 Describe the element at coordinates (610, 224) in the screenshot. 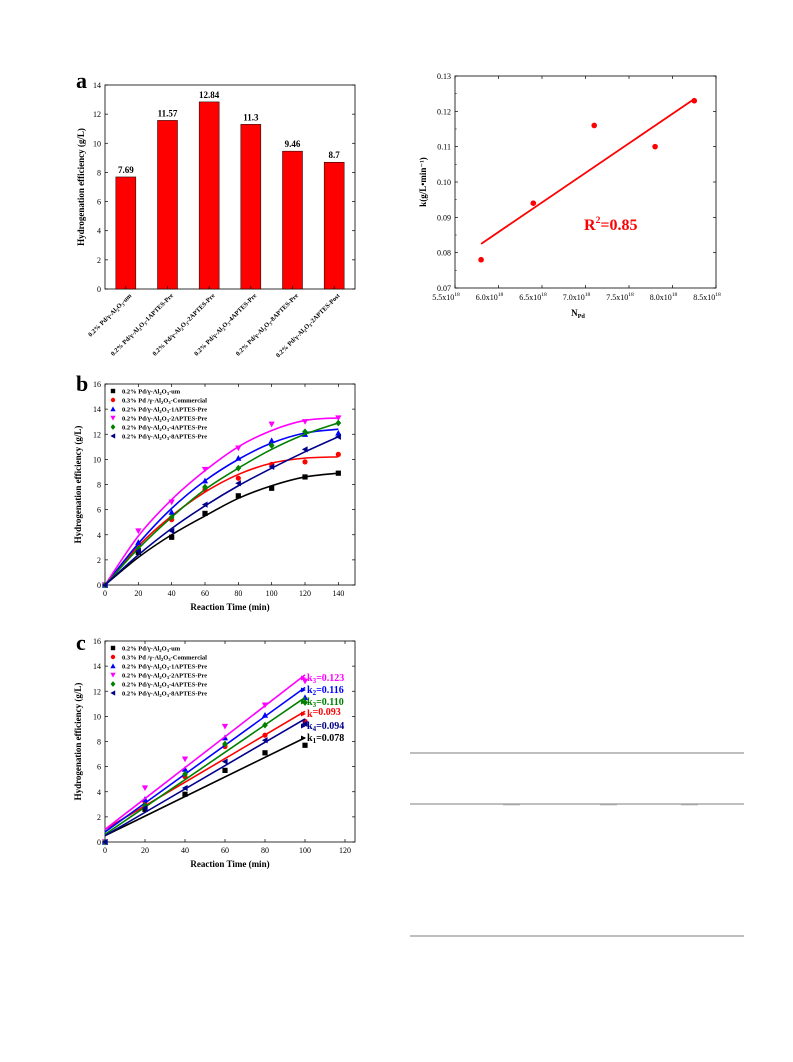

I see `r-squared-annotation: R2=0.85` at that location.